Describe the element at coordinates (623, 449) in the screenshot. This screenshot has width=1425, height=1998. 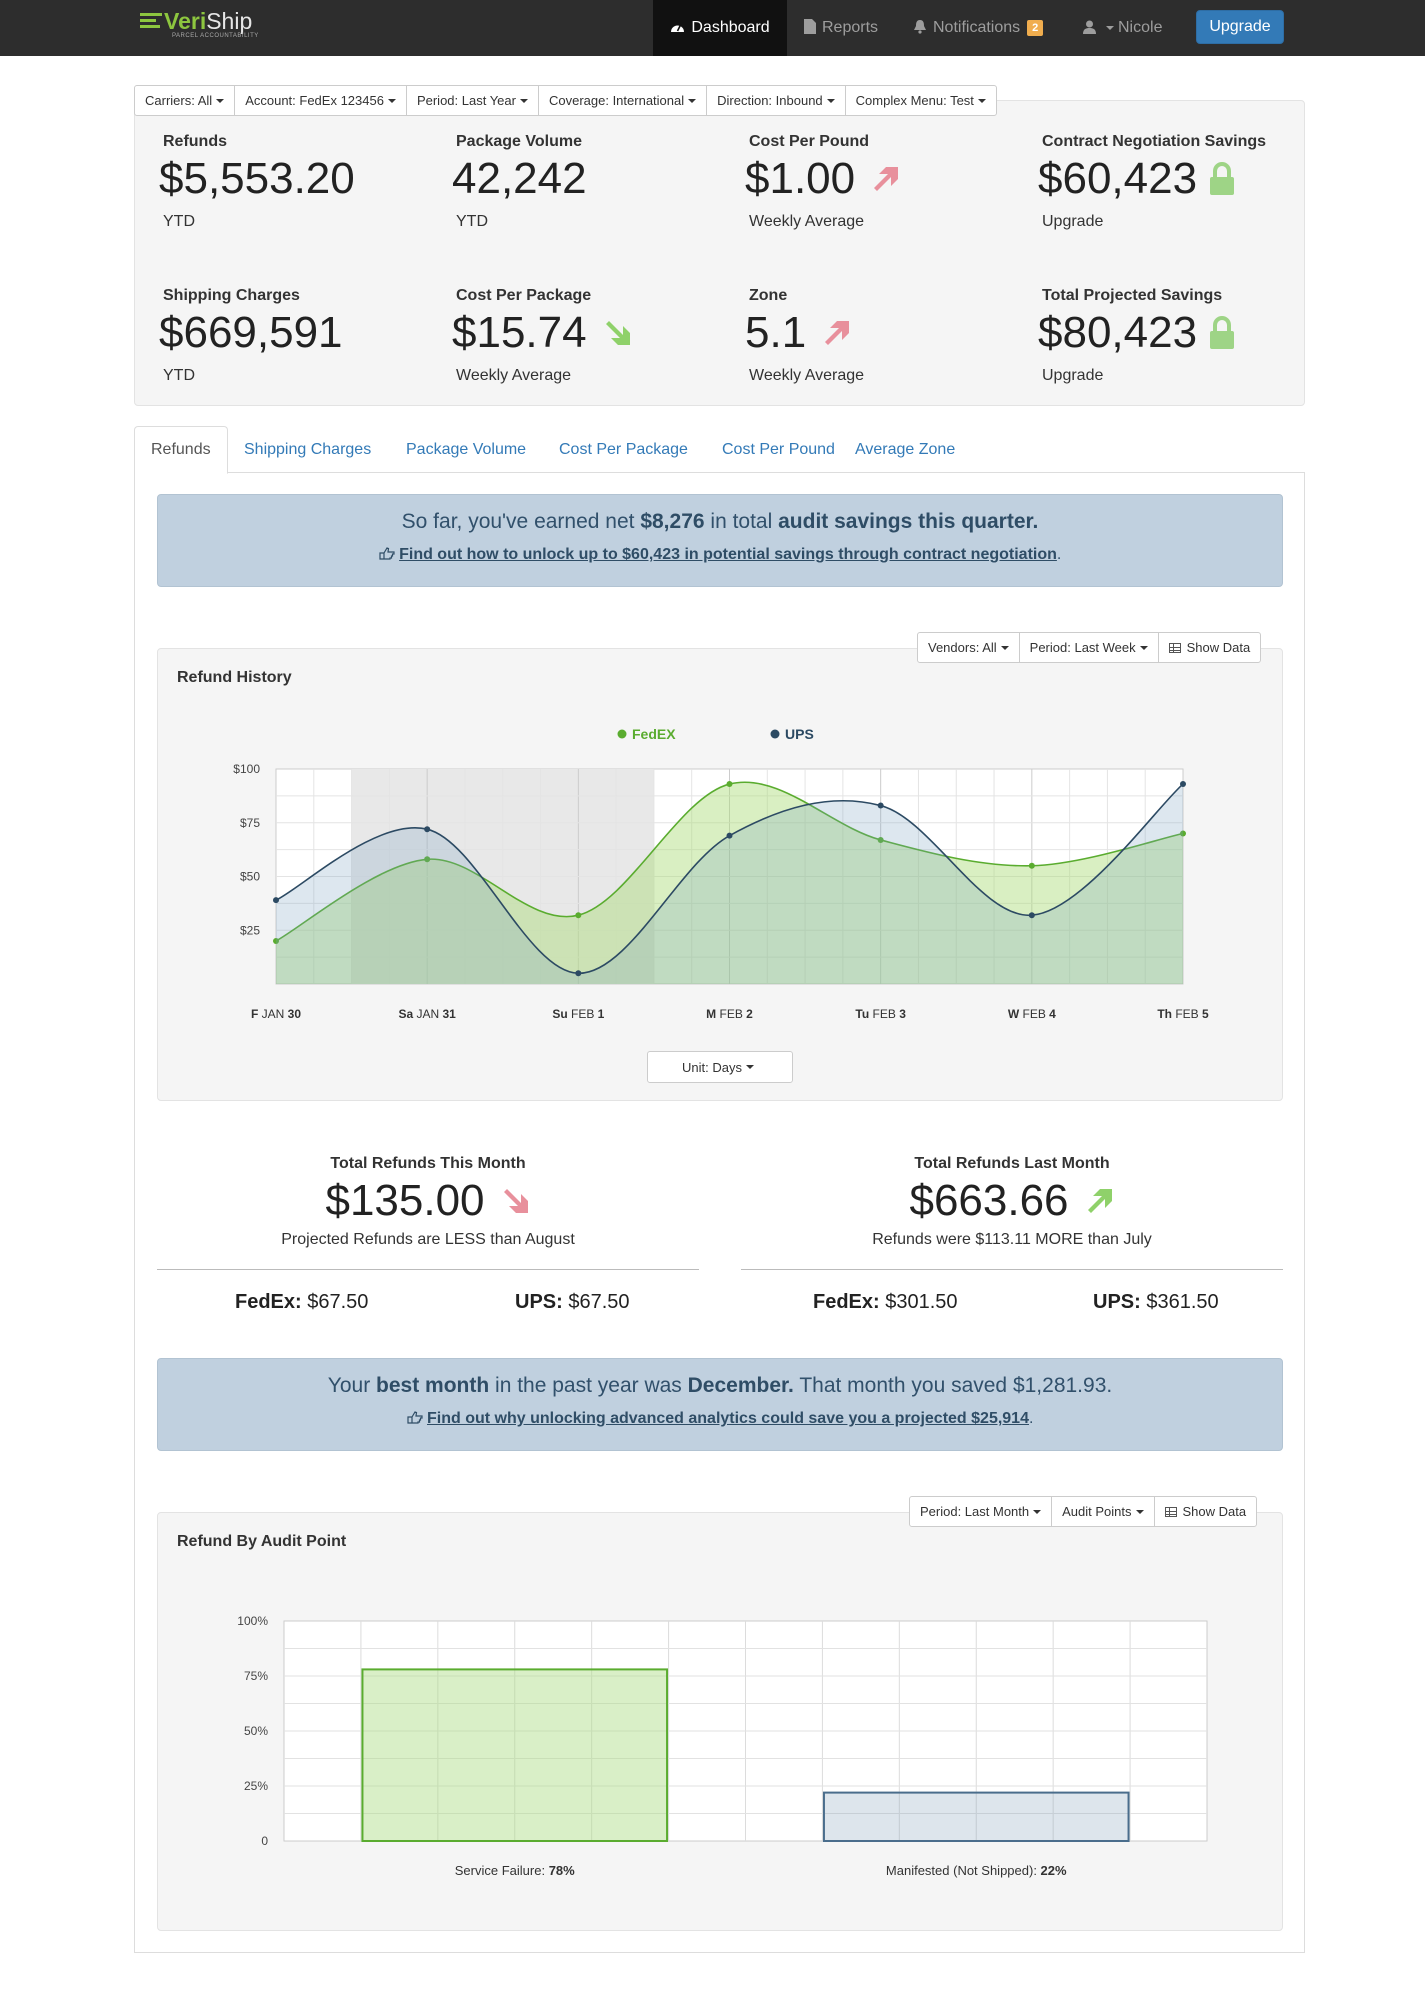
I see `tab-cost-per-package: Cost Per Package` at that location.